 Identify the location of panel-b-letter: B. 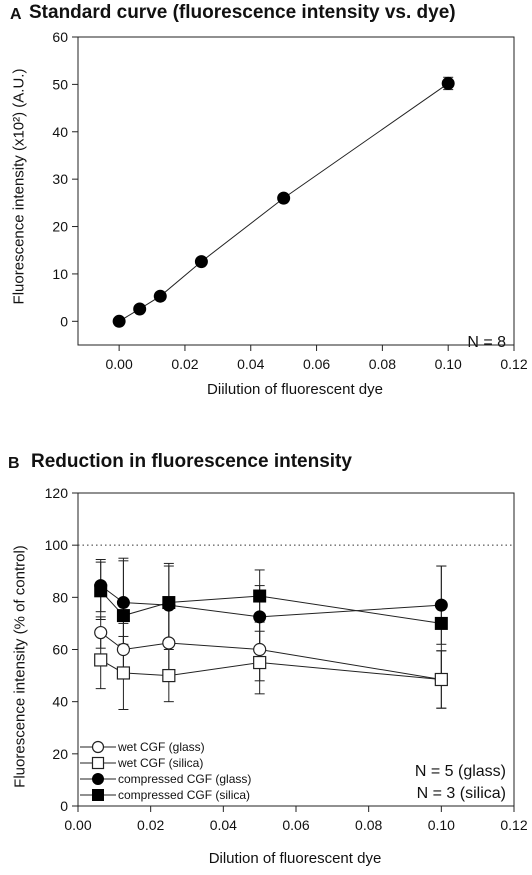
(14, 463).